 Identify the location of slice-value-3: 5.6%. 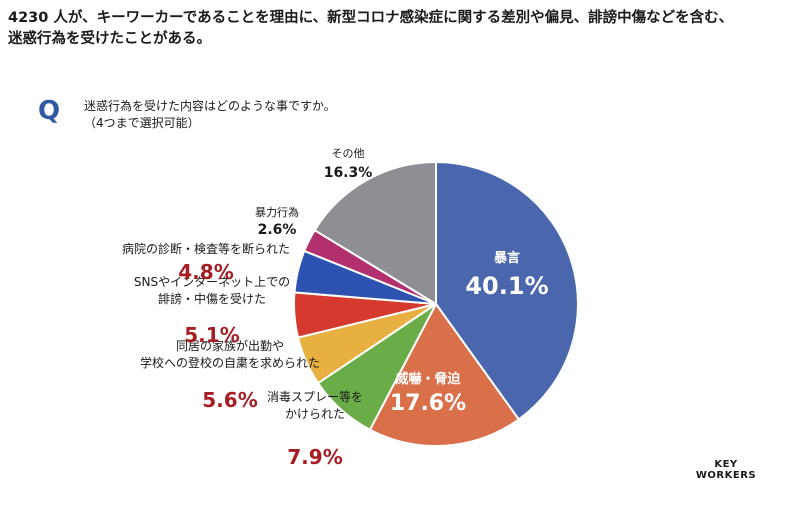
(229, 400).